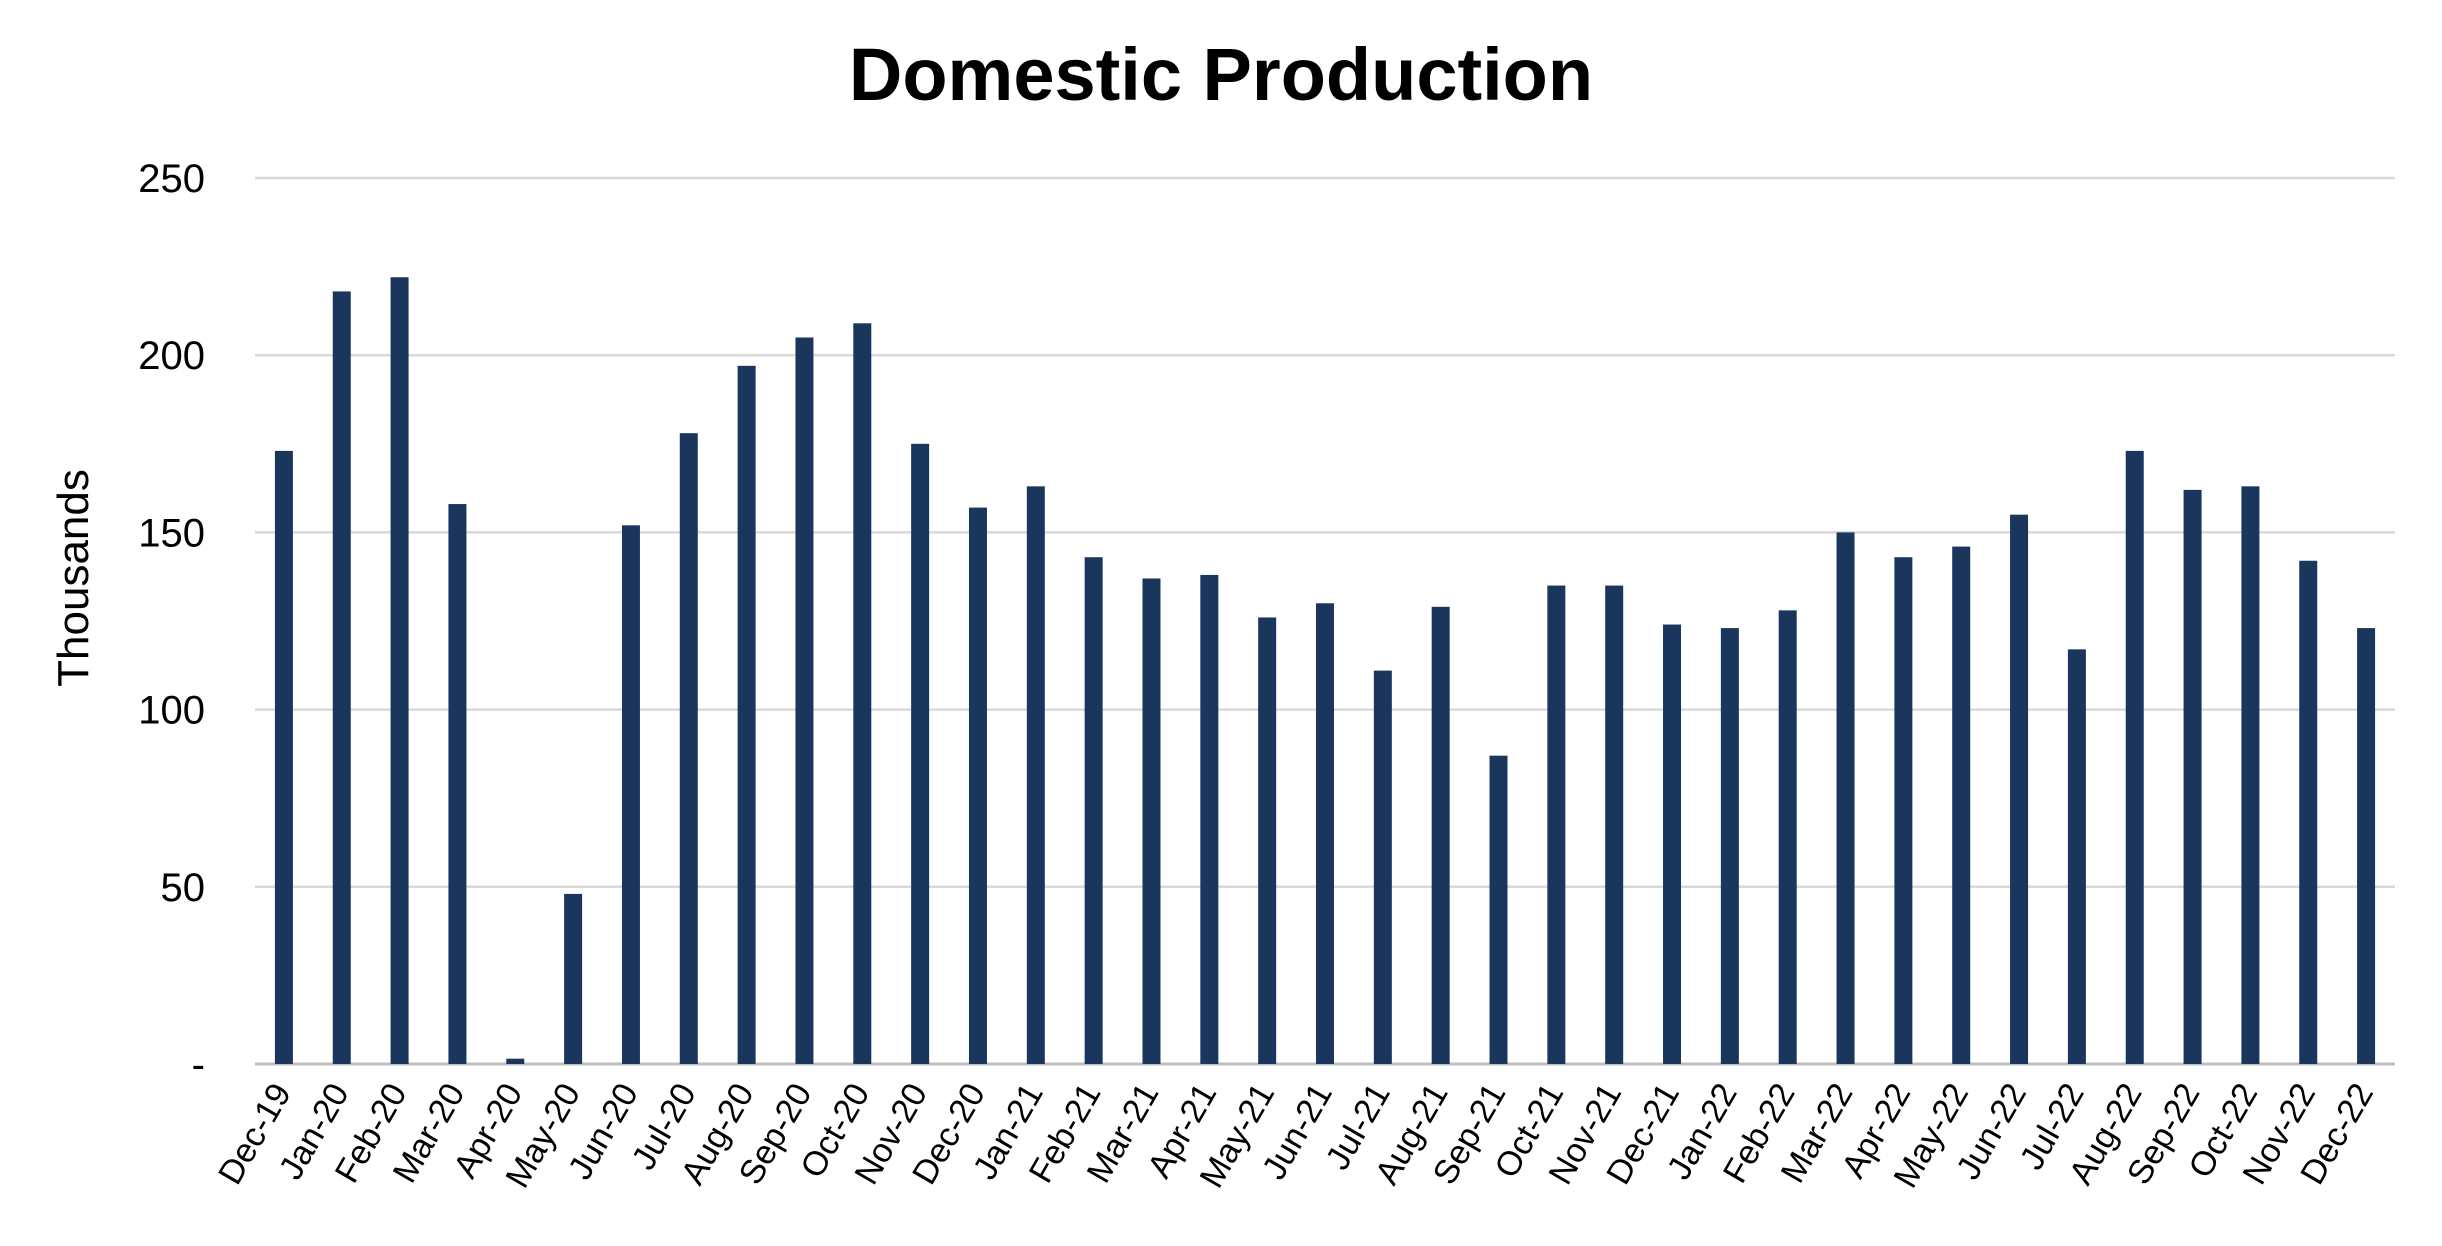  What do you see at coordinates (171, 356) in the screenshot?
I see `y-tick-label: 200` at bounding box center [171, 356].